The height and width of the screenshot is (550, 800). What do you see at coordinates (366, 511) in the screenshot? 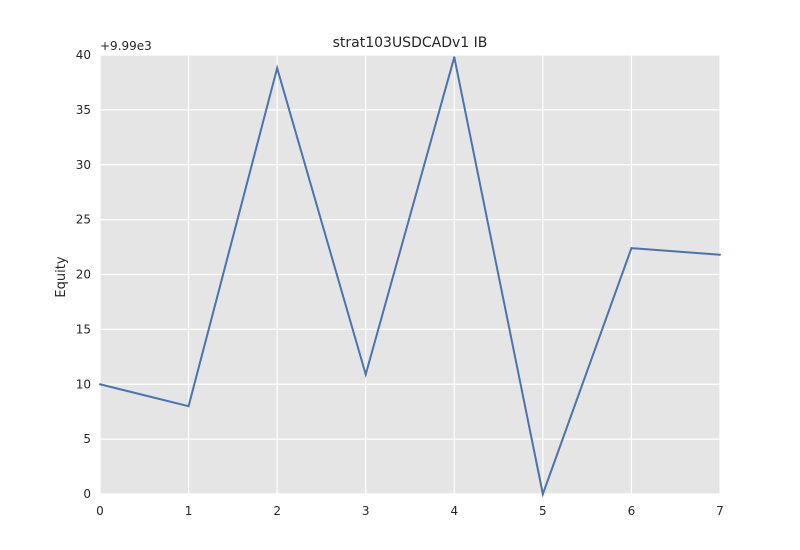
I see `x-tick-label: 3` at bounding box center [366, 511].